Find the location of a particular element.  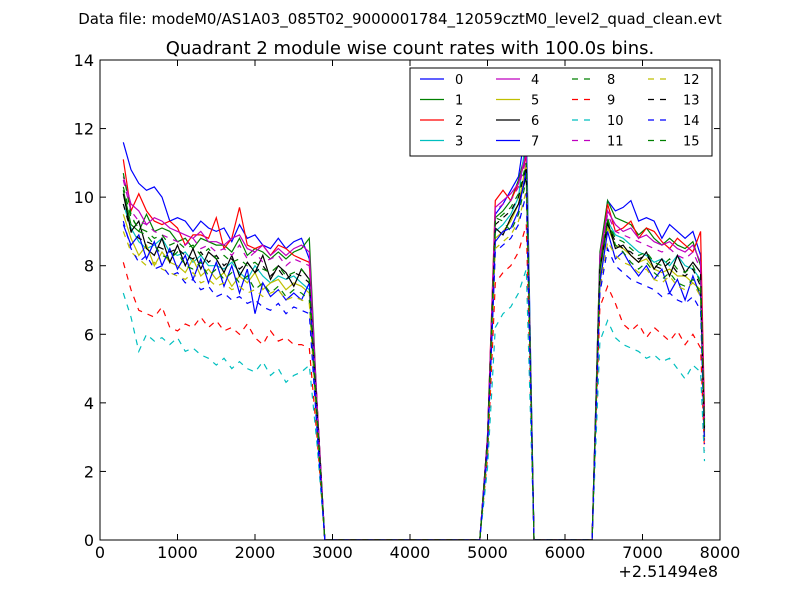

legend-label-15: 15 is located at coordinates (691, 142).